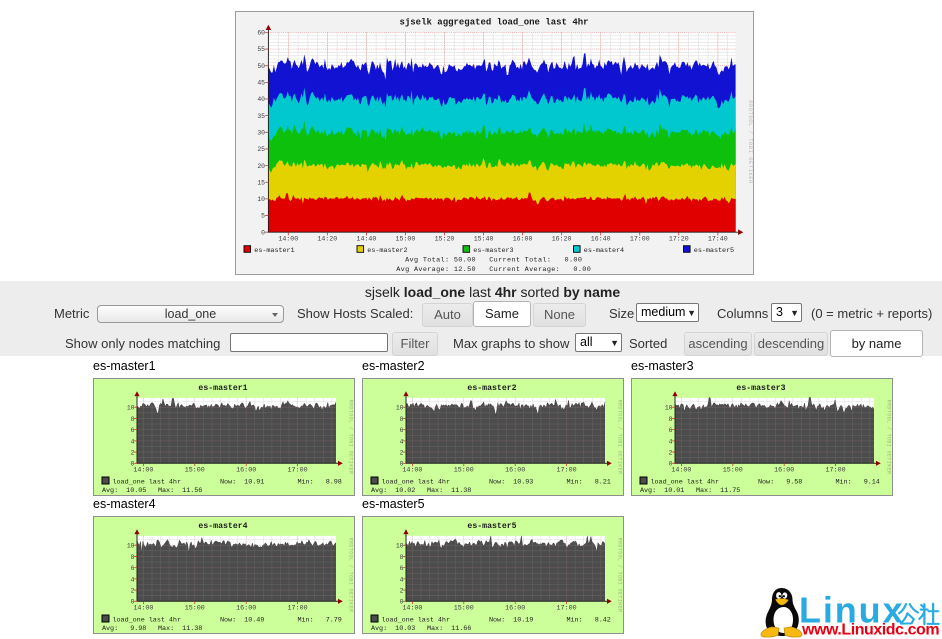 The width and height of the screenshot is (942, 639). Describe the element at coordinates (261, 49) in the screenshot. I see `svg-text: 55` at that location.